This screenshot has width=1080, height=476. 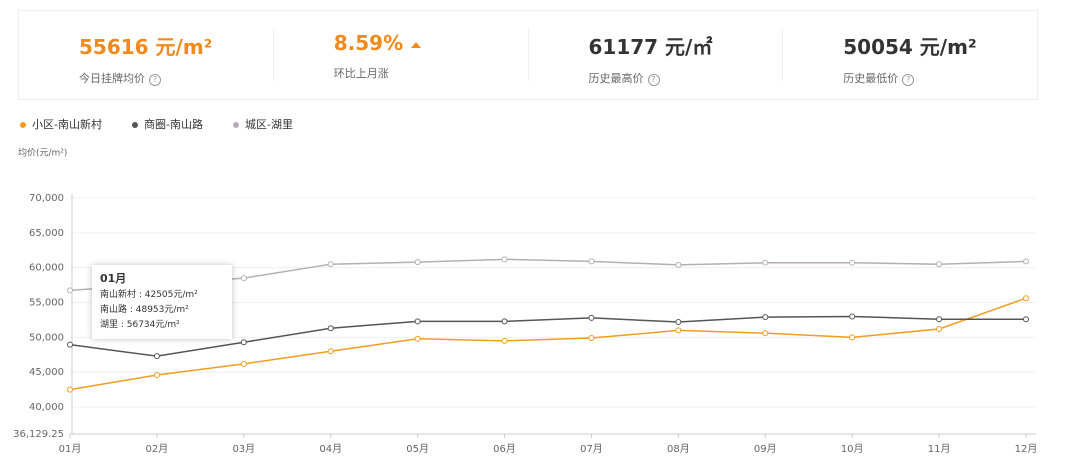 What do you see at coordinates (113, 278) in the screenshot?
I see `tooltip-title: 01月` at bounding box center [113, 278].